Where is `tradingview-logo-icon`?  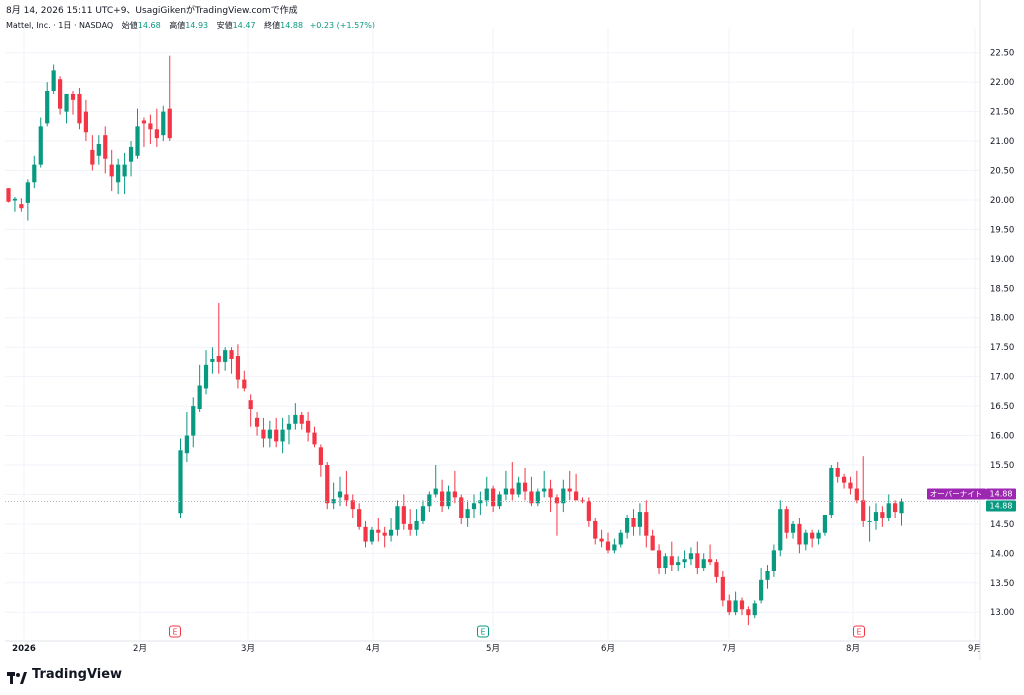
tradingview-logo-icon is located at coordinates (17, 676).